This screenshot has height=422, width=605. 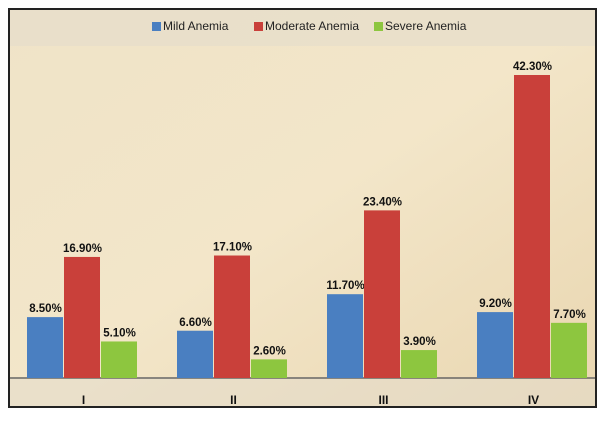 What do you see at coordinates (382, 202) in the screenshot?
I see `data-label: 23.40%` at bounding box center [382, 202].